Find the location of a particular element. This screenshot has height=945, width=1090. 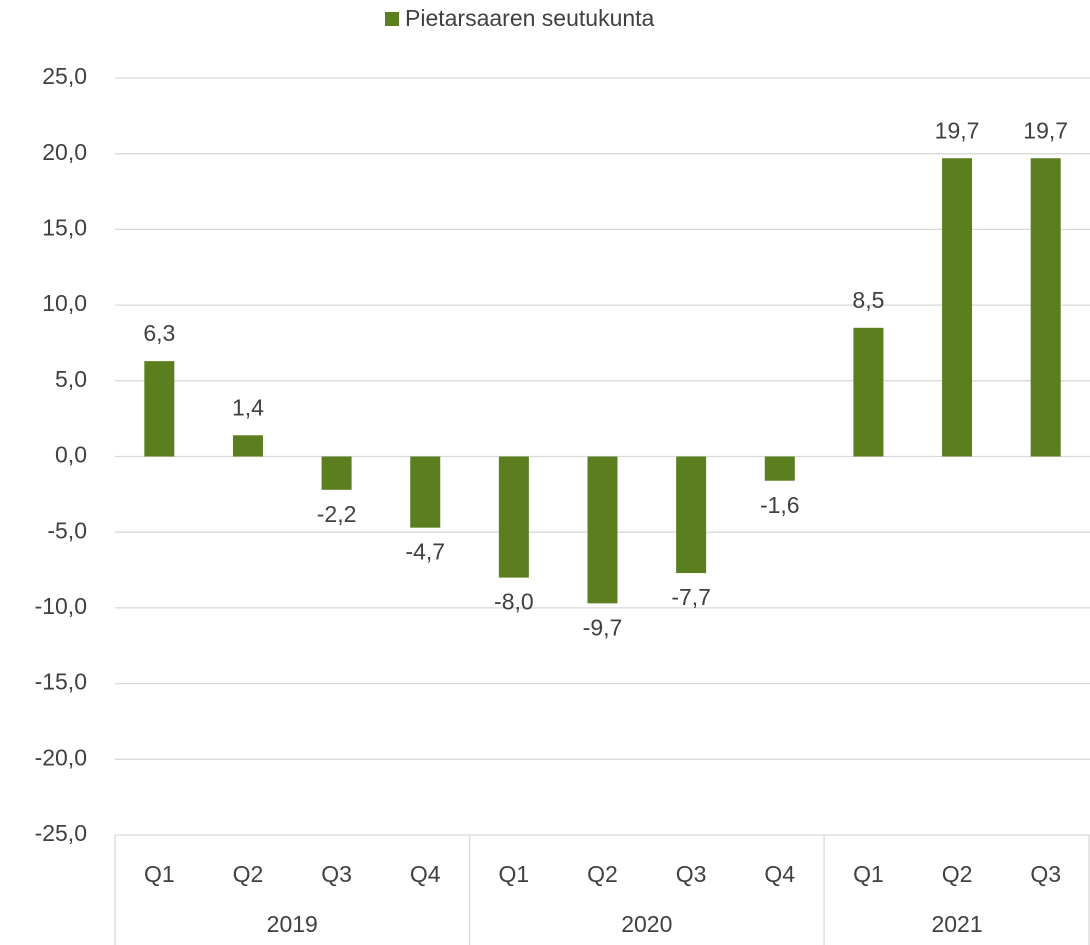

y-tick-label: 5,0 is located at coordinates (71, 379).